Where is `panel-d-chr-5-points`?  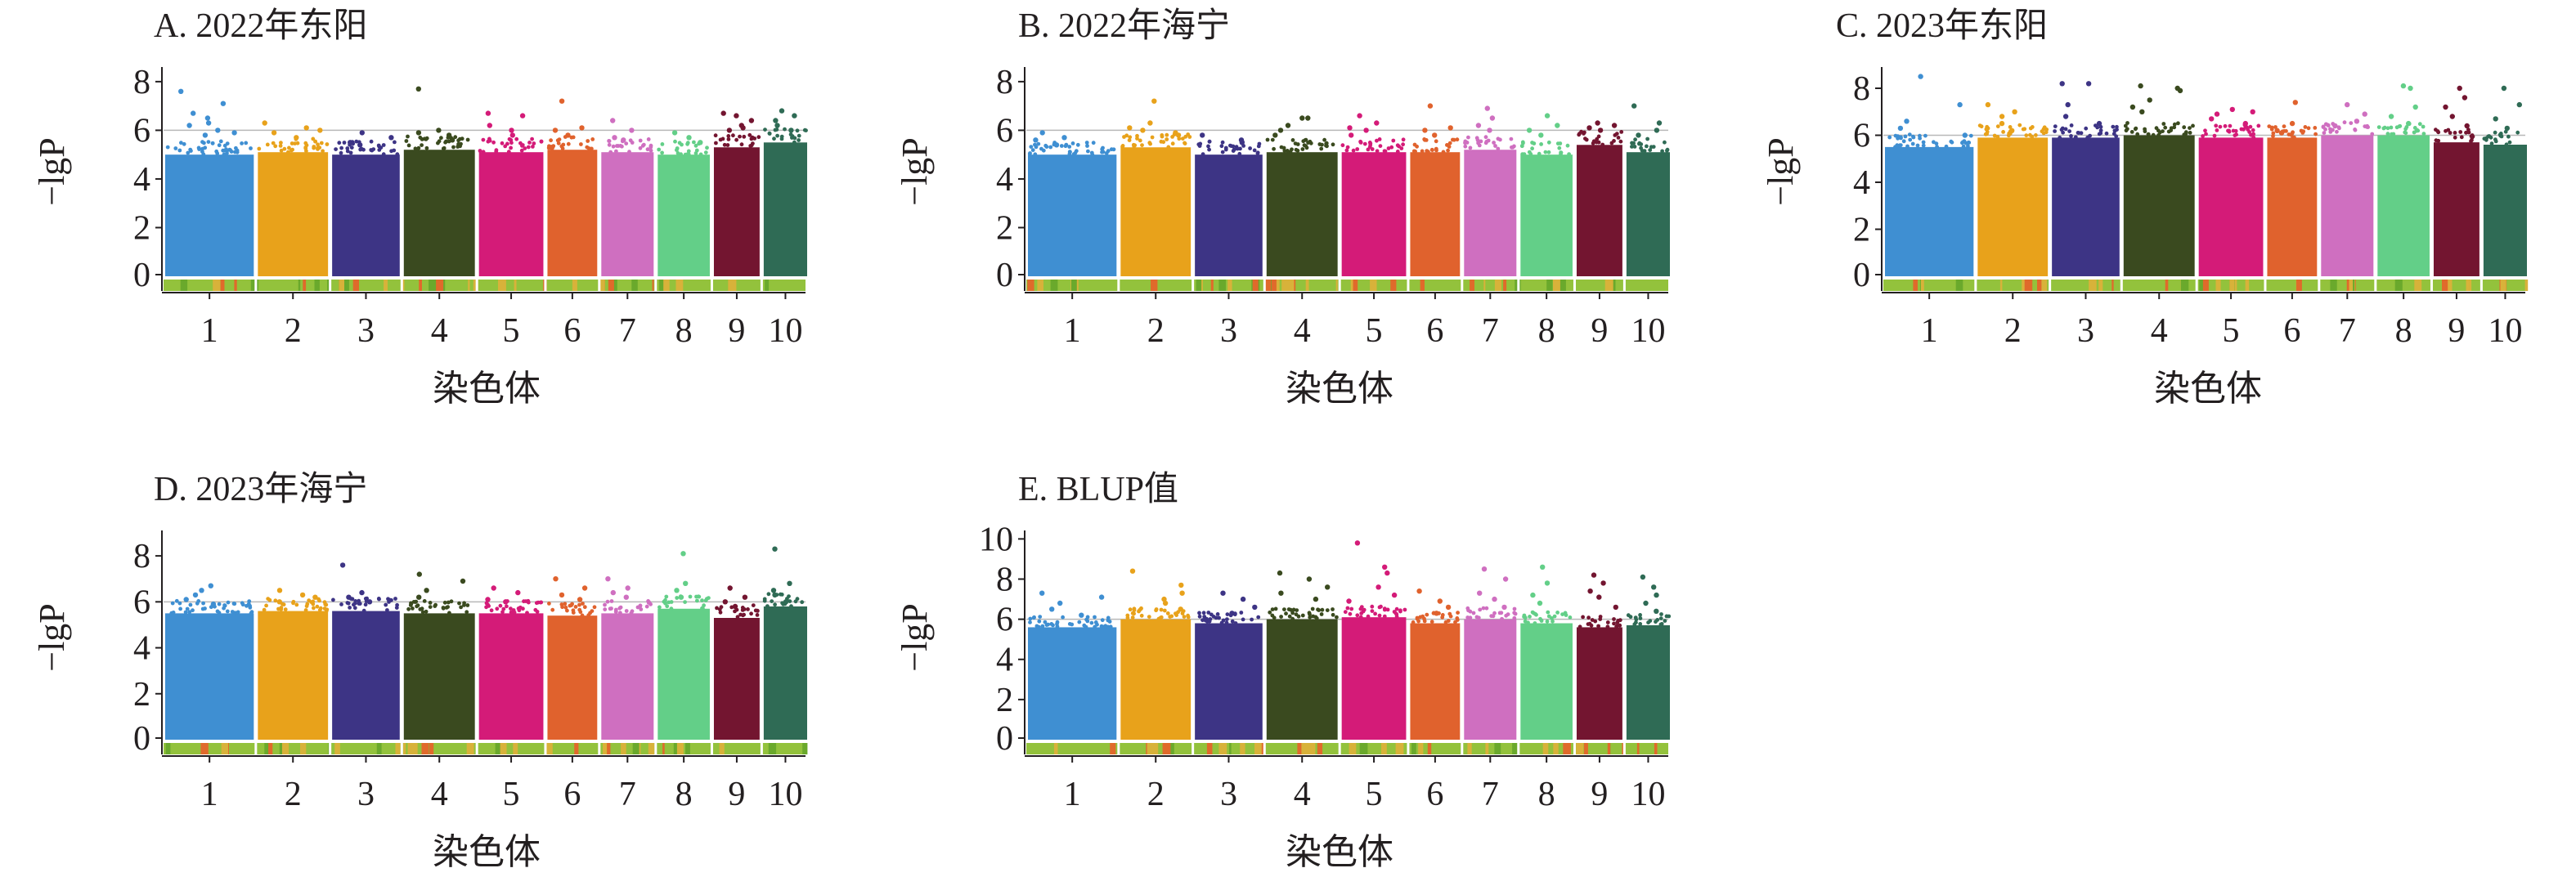
panel-d-chr-5-points is located at coordinates (511, 663).